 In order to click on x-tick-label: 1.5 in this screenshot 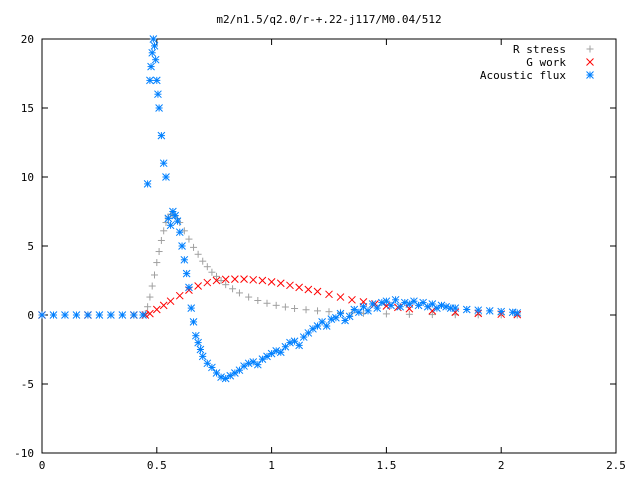, I will do `click(386, 465)`.